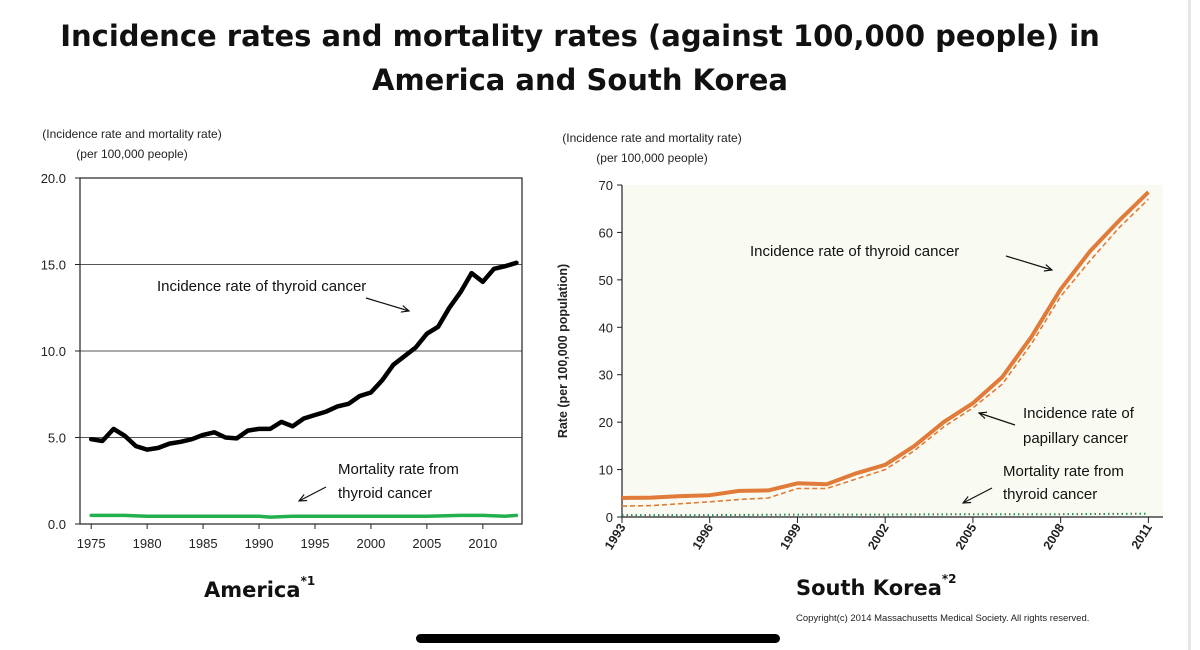 The height and width of the screenshot is (650, 1200). Describe the element at coordinates (252, 590) in the screenshot. I see `america-chart-title-text: America` at that location.